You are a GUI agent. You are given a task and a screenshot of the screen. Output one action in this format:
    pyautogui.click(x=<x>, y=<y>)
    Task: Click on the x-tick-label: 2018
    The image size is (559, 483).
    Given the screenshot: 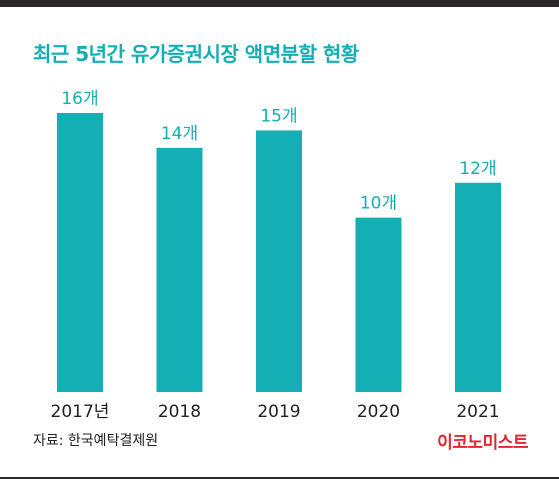 What is the action you would take?
    pyautogui.click(x=179, y=412)
    